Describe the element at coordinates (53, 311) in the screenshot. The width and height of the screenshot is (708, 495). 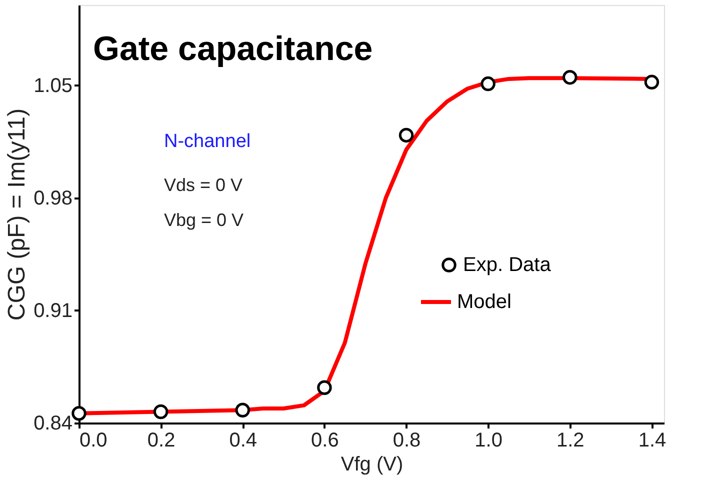
I see `y-tick-label: 0.91` at that location.